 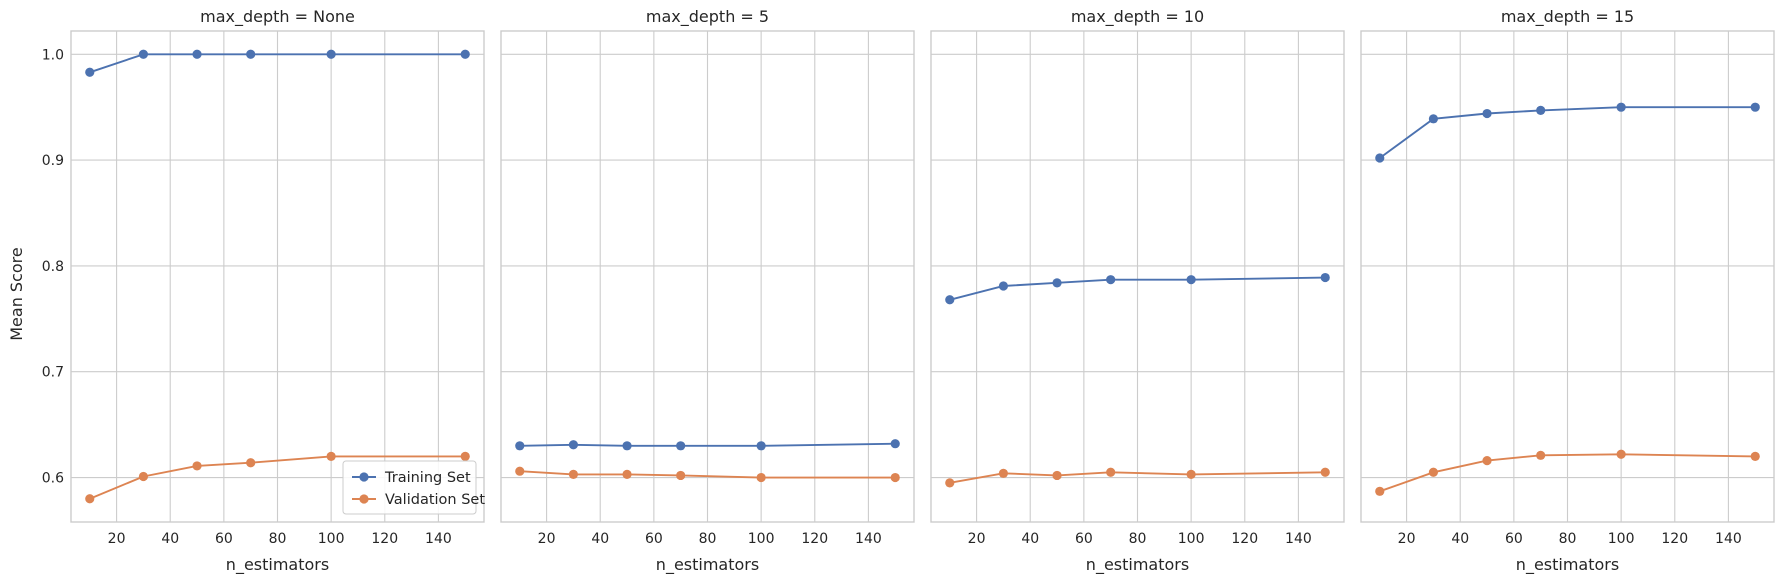 What do you see at coordinates (1567, 17) in the screenshot?
I see `panel-title: max_depth = 15` at bounding box center [1567, 17].